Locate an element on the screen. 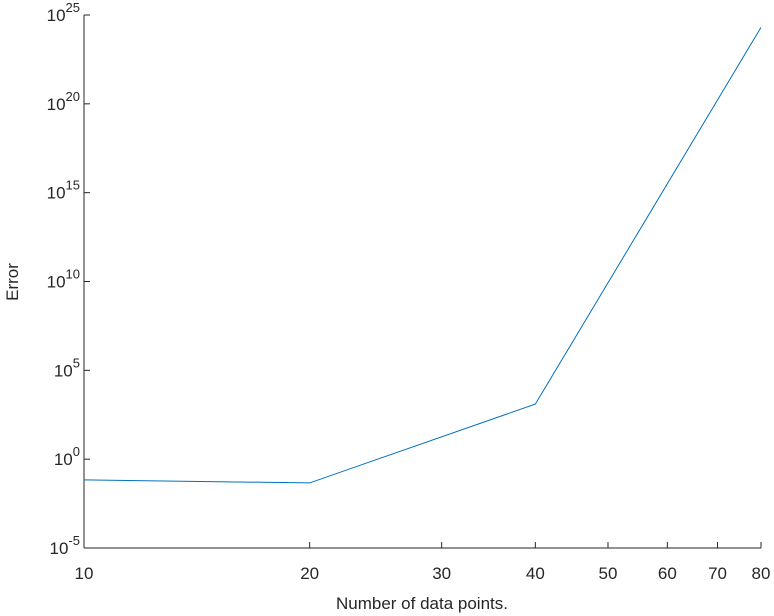 Image resolution: width=774 pixels, height=616 pixels. x-tick-label: 30 is located at coordinates (441, 573).